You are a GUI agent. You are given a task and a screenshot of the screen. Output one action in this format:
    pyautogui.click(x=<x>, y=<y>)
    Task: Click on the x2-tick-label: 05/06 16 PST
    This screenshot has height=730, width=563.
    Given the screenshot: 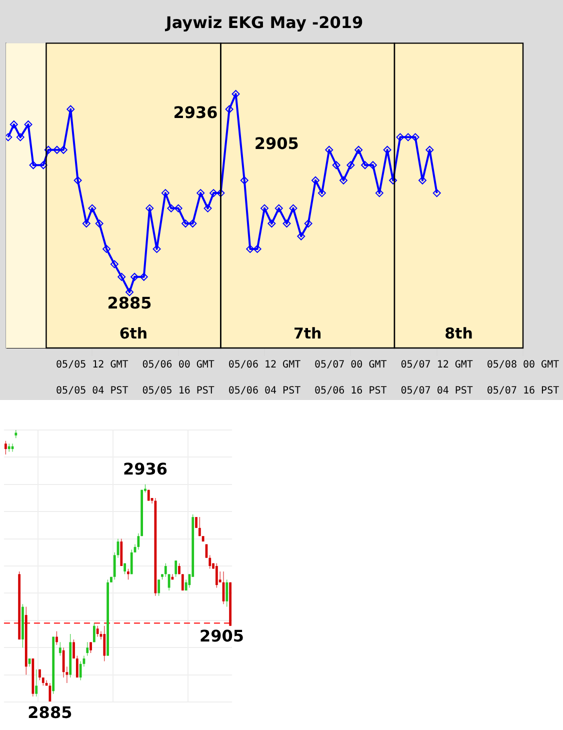 What is the action you would take?
    pyautogui.click(x=350, y=391)
    